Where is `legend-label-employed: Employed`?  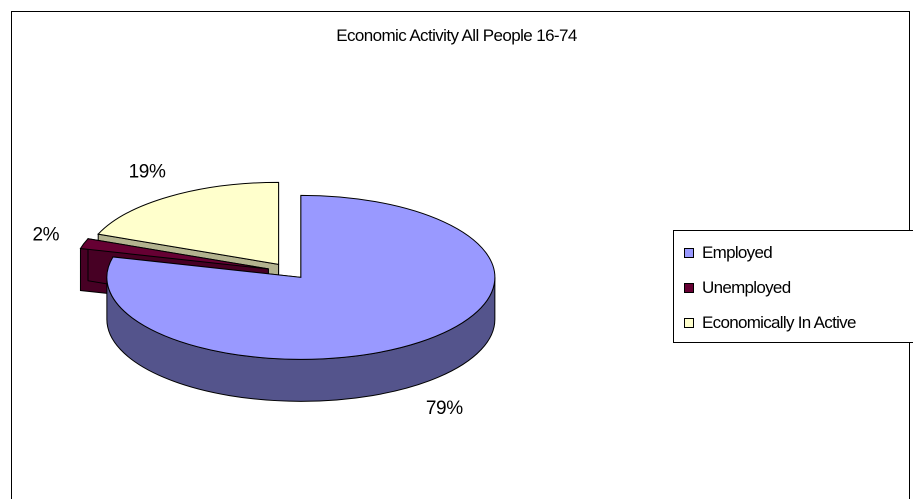
legend-label-employed: Employed is located at coordinates (737, 252).